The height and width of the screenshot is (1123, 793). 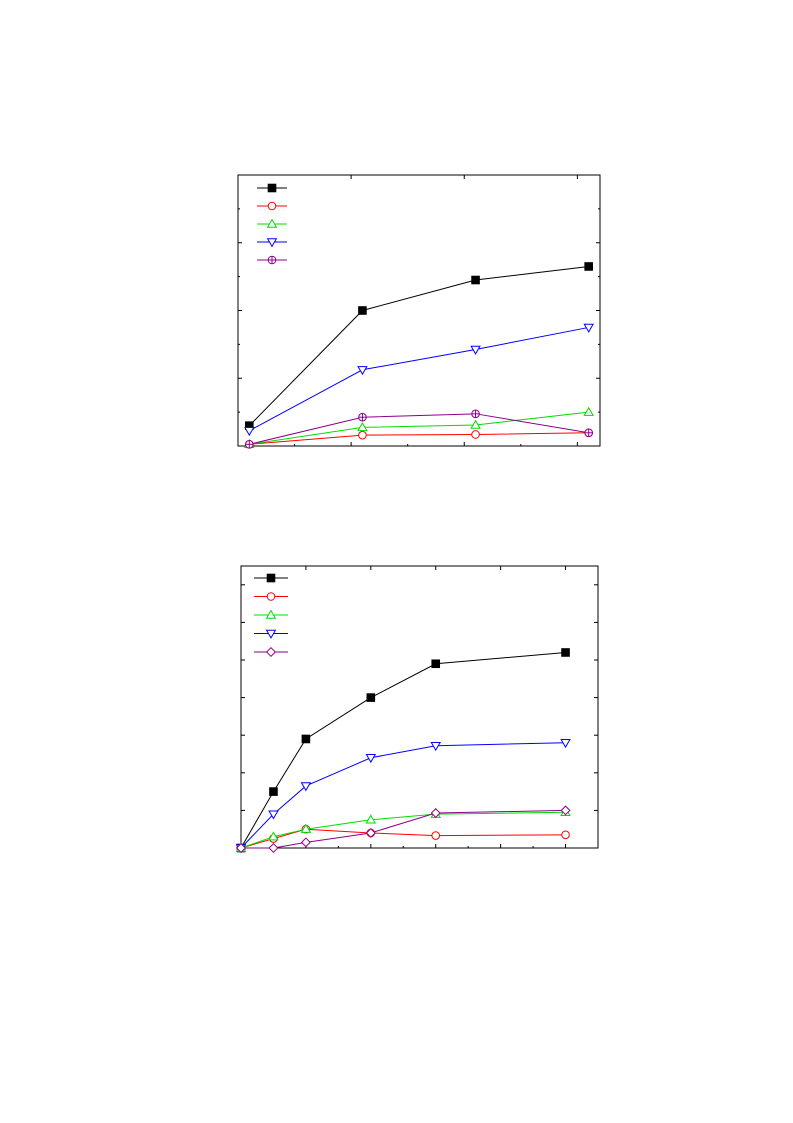 I want to click on legend-marker-0-shape, so click(x=272, y=188).